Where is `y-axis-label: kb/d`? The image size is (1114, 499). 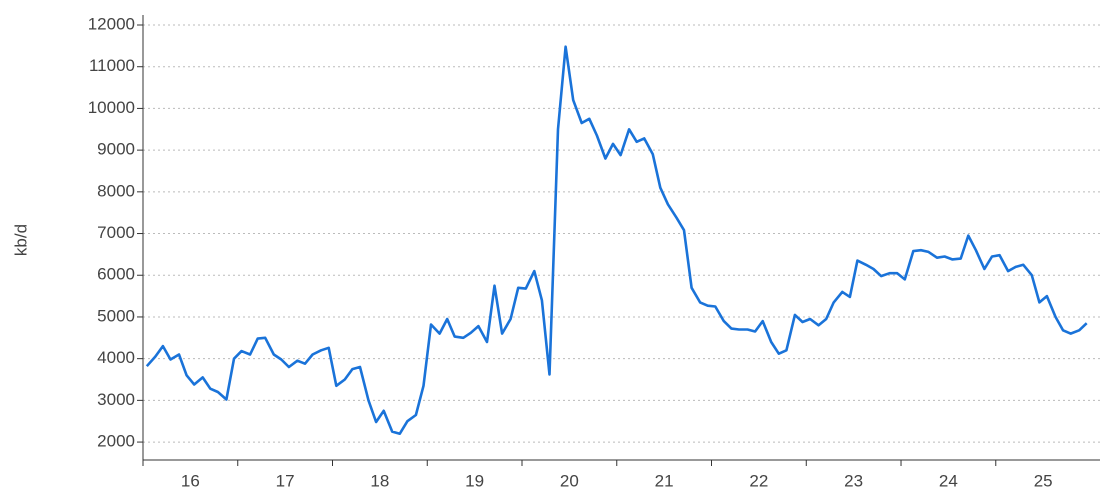 y-axis-label: kb/d is located at coordinates (20, 240).